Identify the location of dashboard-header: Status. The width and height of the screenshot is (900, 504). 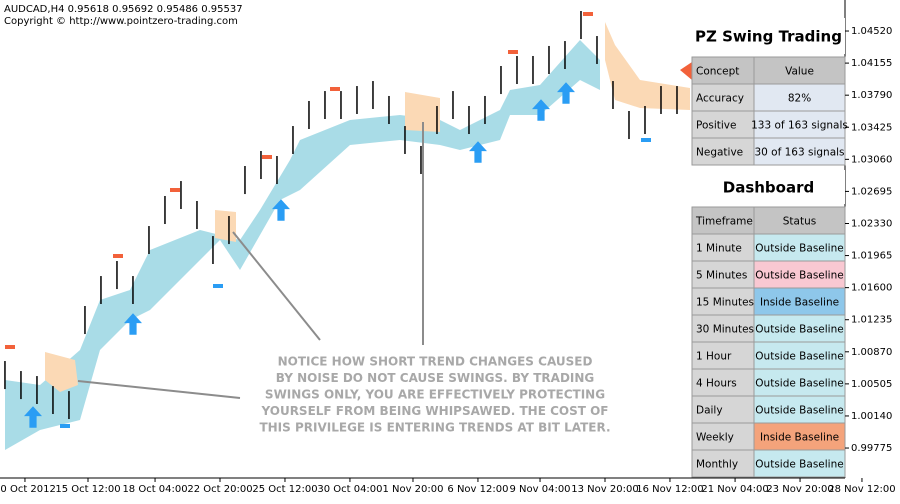
(799, 222).